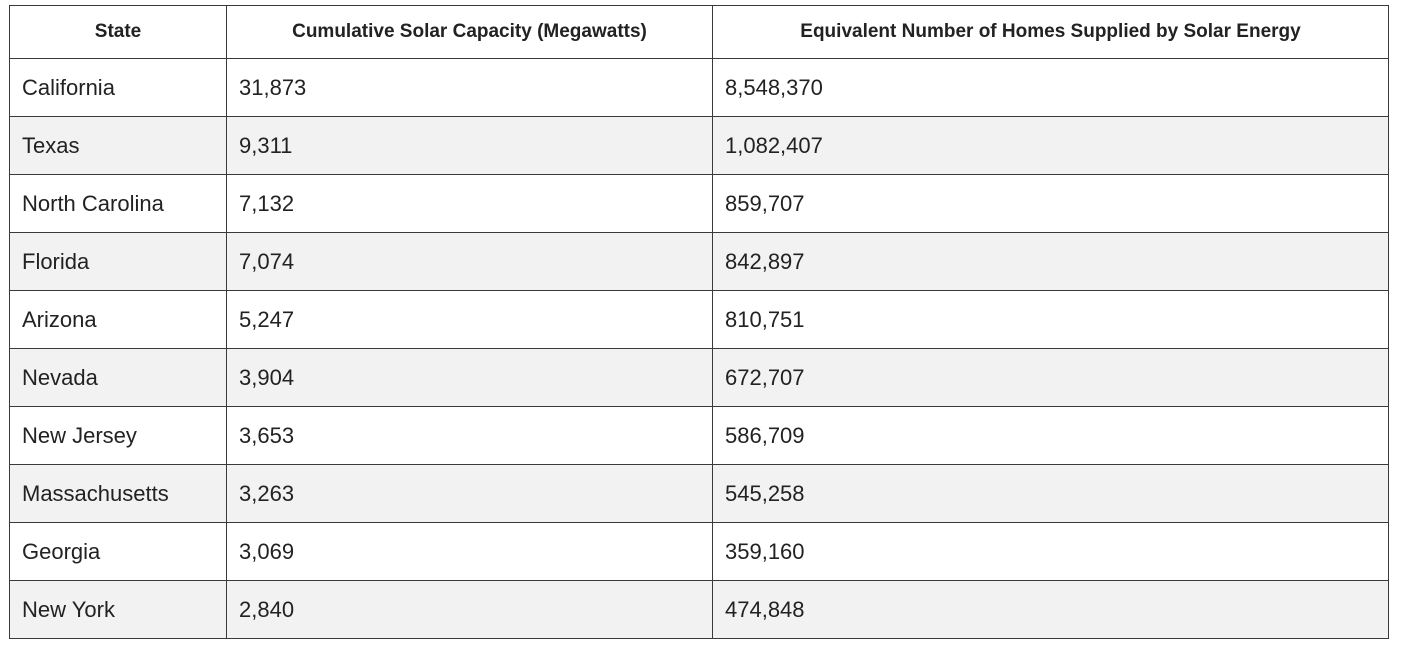 The image size is (1403, 648). I want to click on cell-state: Massachusetts, so click(118, 493).